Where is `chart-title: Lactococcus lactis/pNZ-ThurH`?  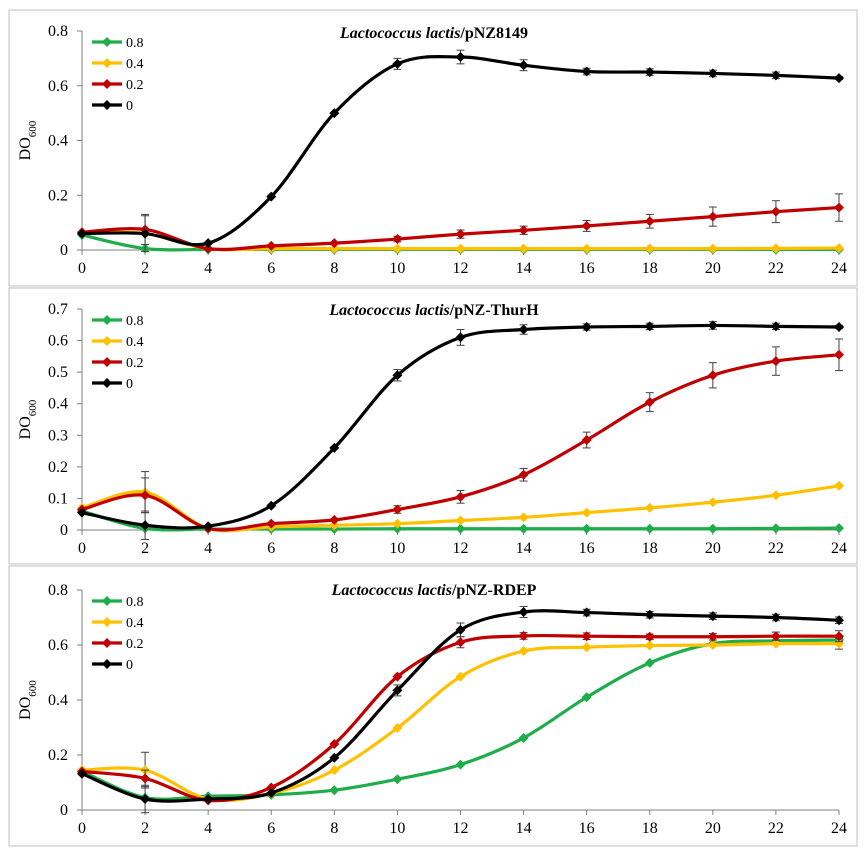
chart-title: Lactococcus lactis/pNZ-ThurH is located at coordinates (433, 310).